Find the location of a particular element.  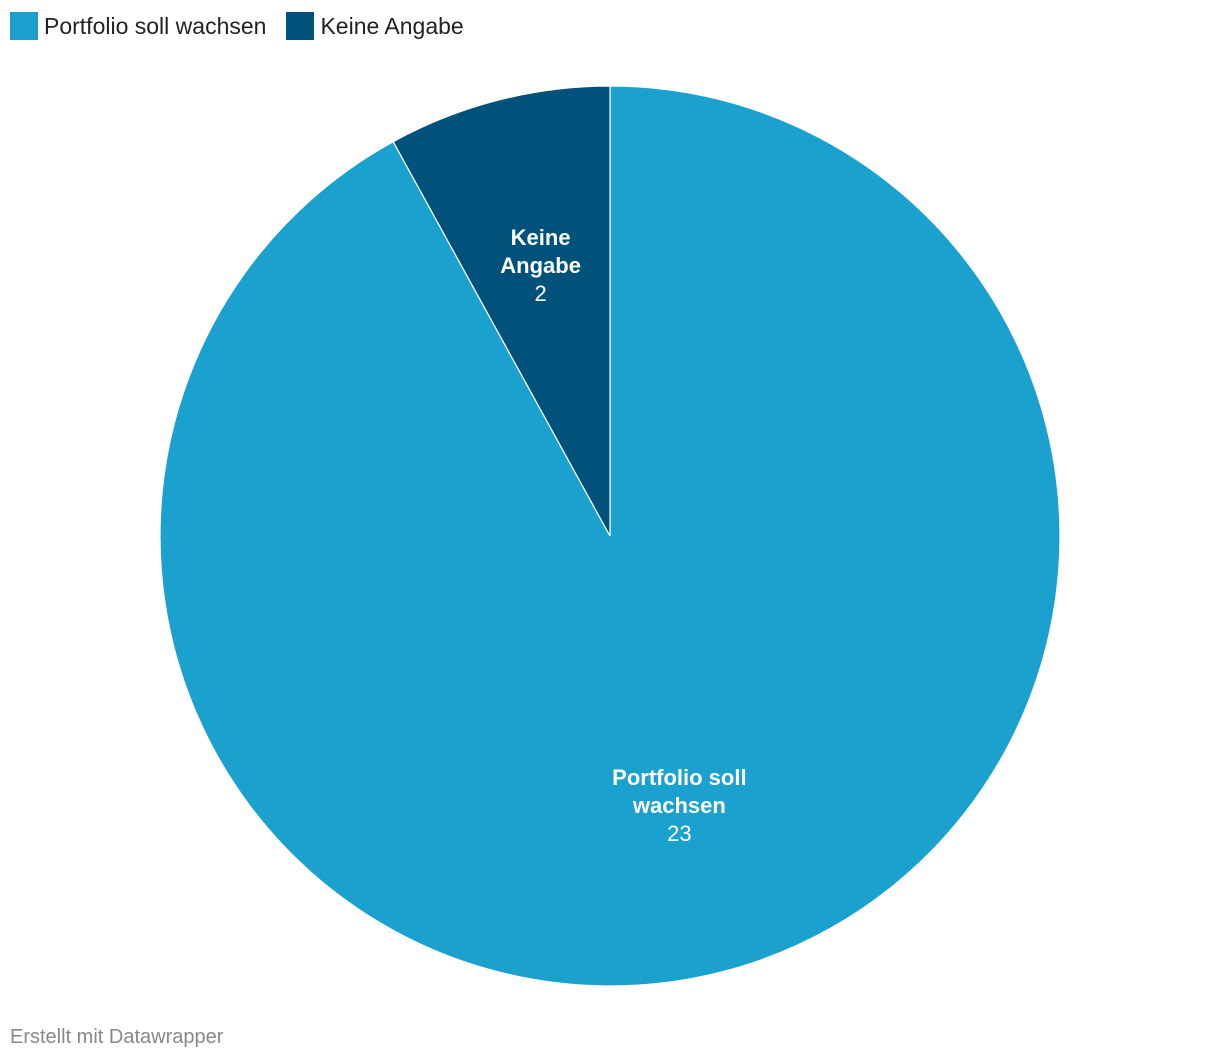

legend: Portfolio soll wachsen Keine Angabe is located at coordinates (237, 26).